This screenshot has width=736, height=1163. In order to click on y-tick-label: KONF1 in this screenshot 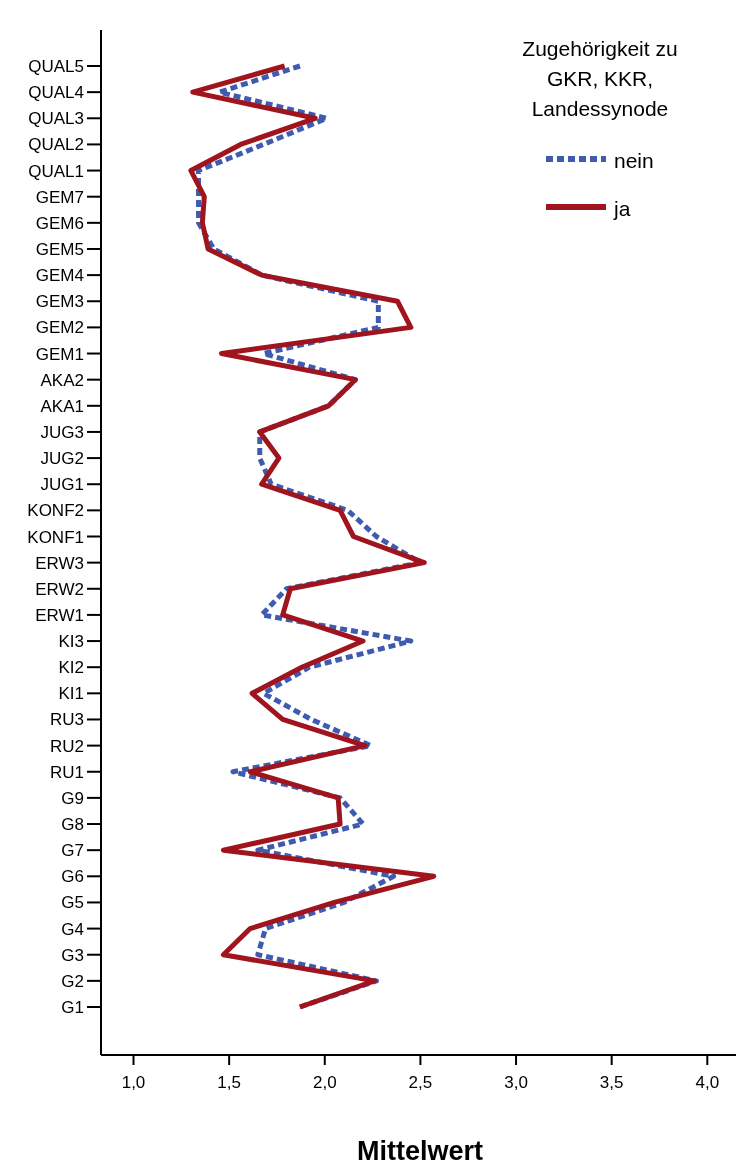, I will do `click(55, 537)`.